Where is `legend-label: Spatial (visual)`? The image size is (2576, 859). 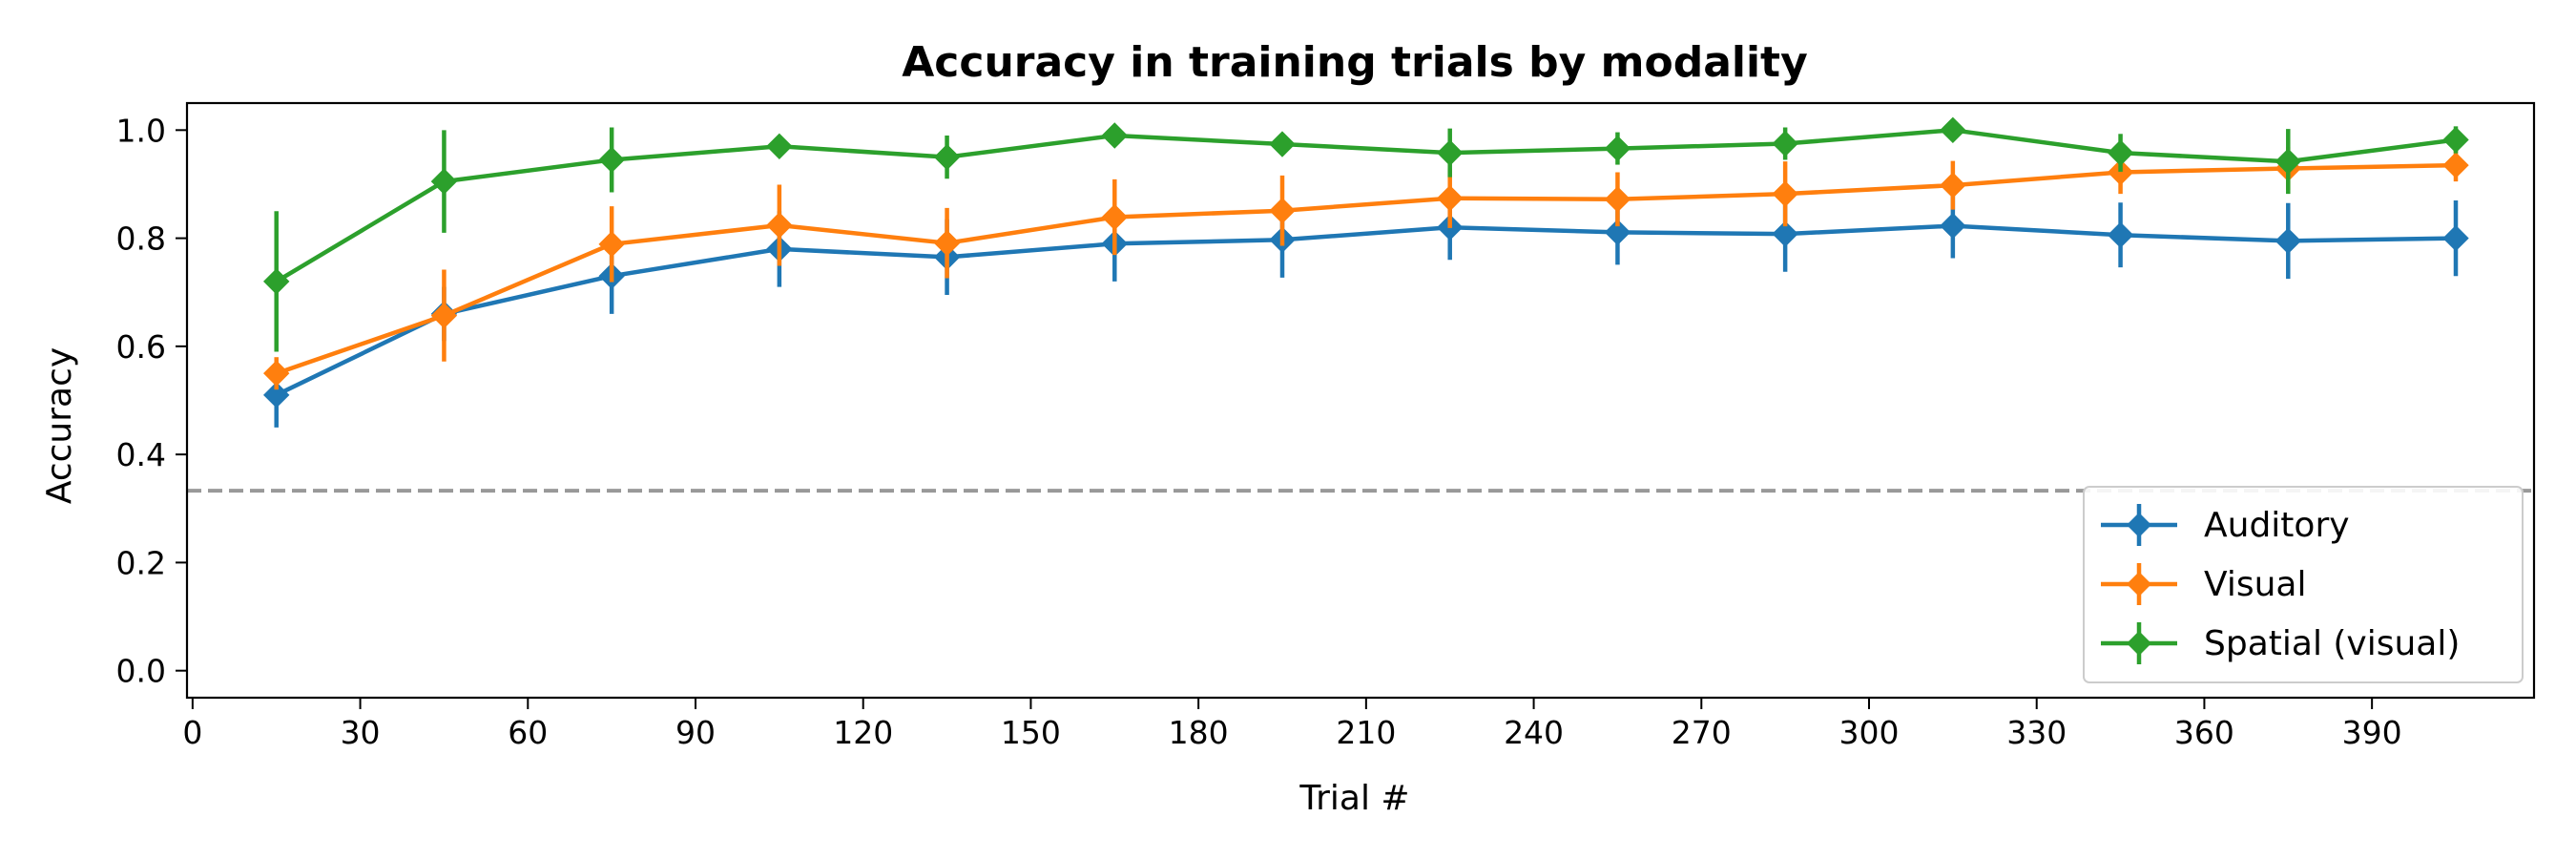
legend-label: Spatial (visual) is located at coordinates (2332, 643).